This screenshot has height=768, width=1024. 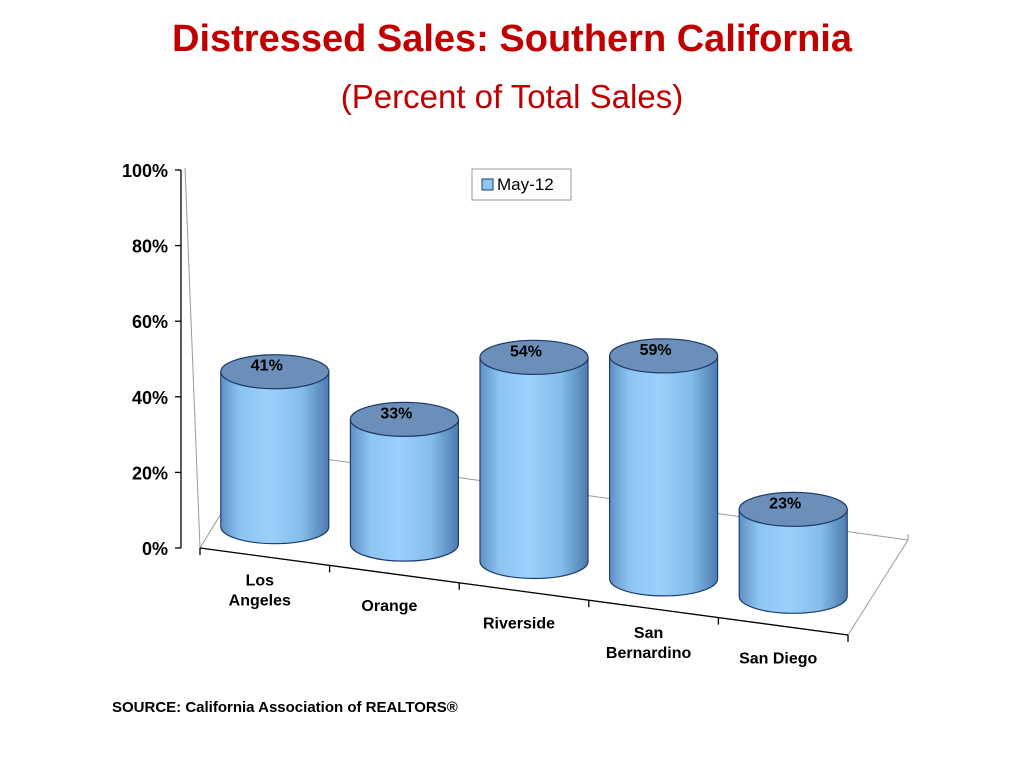 I want to click on y-tick-label: 80%, so click(x=150, y=247).